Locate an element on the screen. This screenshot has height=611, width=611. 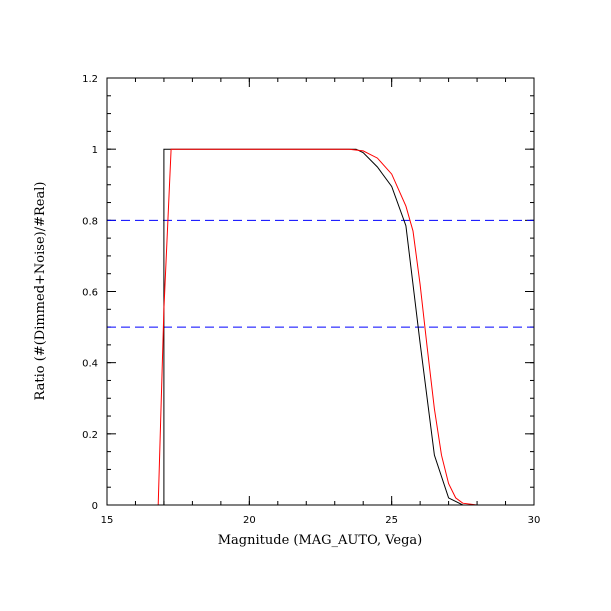
x-tick-label: 20 is located at coordinates (249, 520).